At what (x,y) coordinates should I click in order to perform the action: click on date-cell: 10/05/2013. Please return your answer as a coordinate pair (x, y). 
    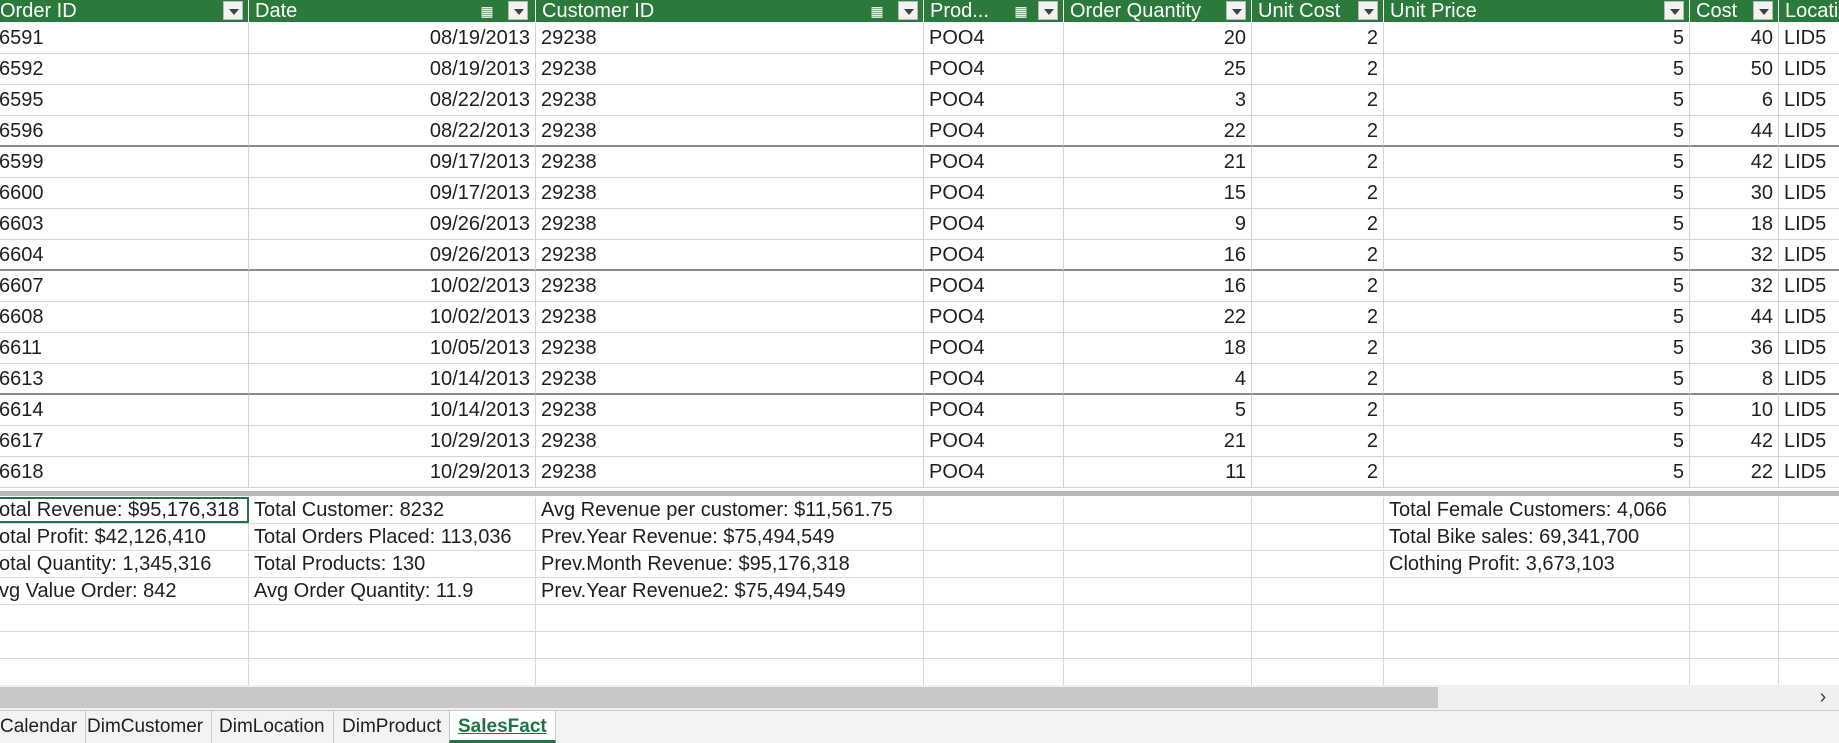
    Looking at the image, I should click on (392, 348).